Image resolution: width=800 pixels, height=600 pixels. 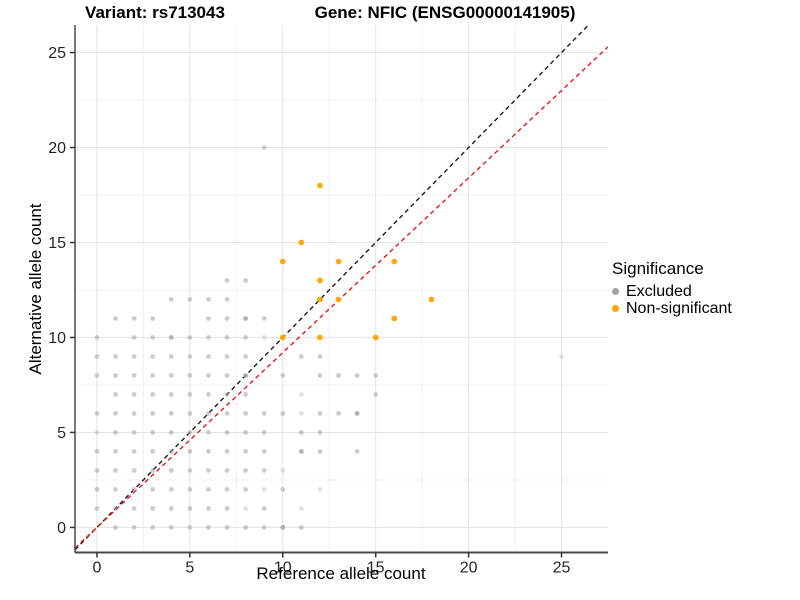 What do you see at coordinates (61, 433) in the screenshot?
I see `y-tick-label: 5` at bounding box center [61, 433].